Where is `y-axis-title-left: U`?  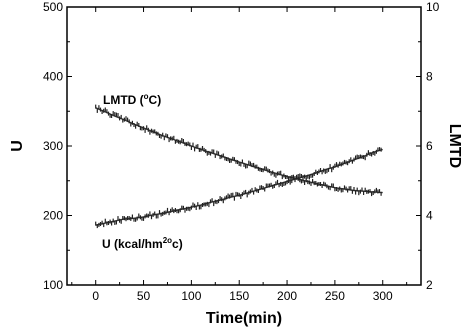 y-axis-title-left: U is located at coordinates (17, 146).